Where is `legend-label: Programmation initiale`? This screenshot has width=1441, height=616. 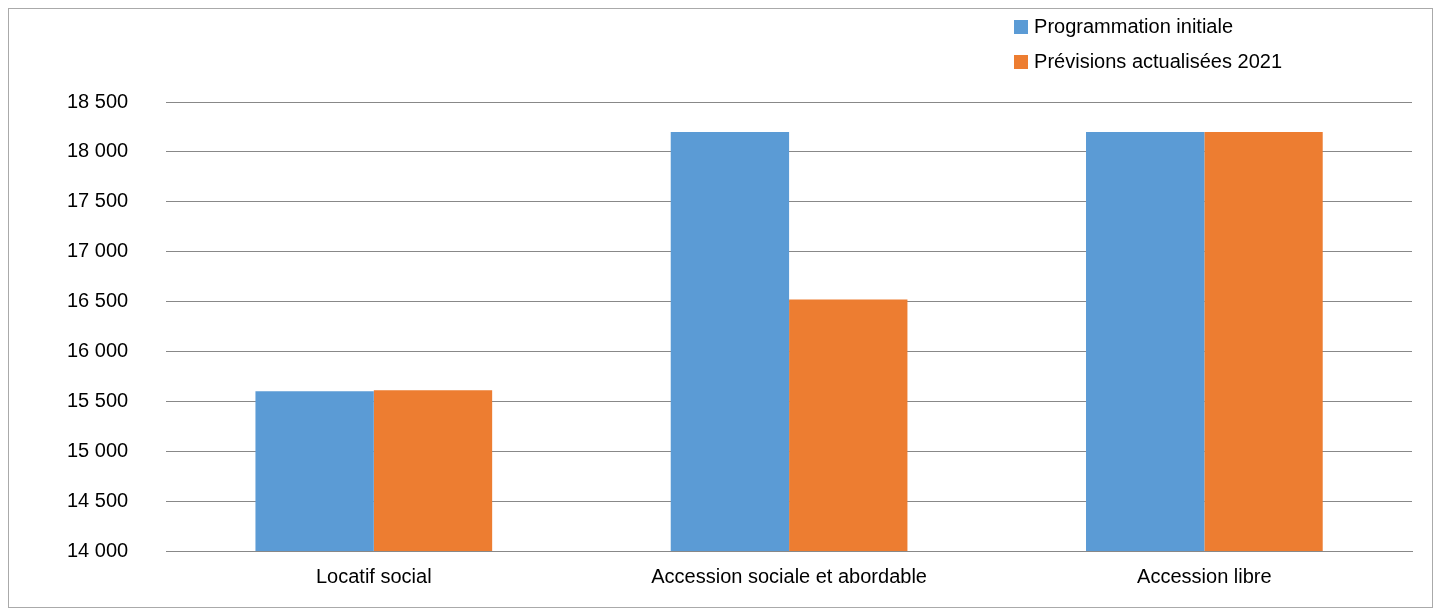
legend-label: Programmation initiale is located at coordinates (1134, 26).